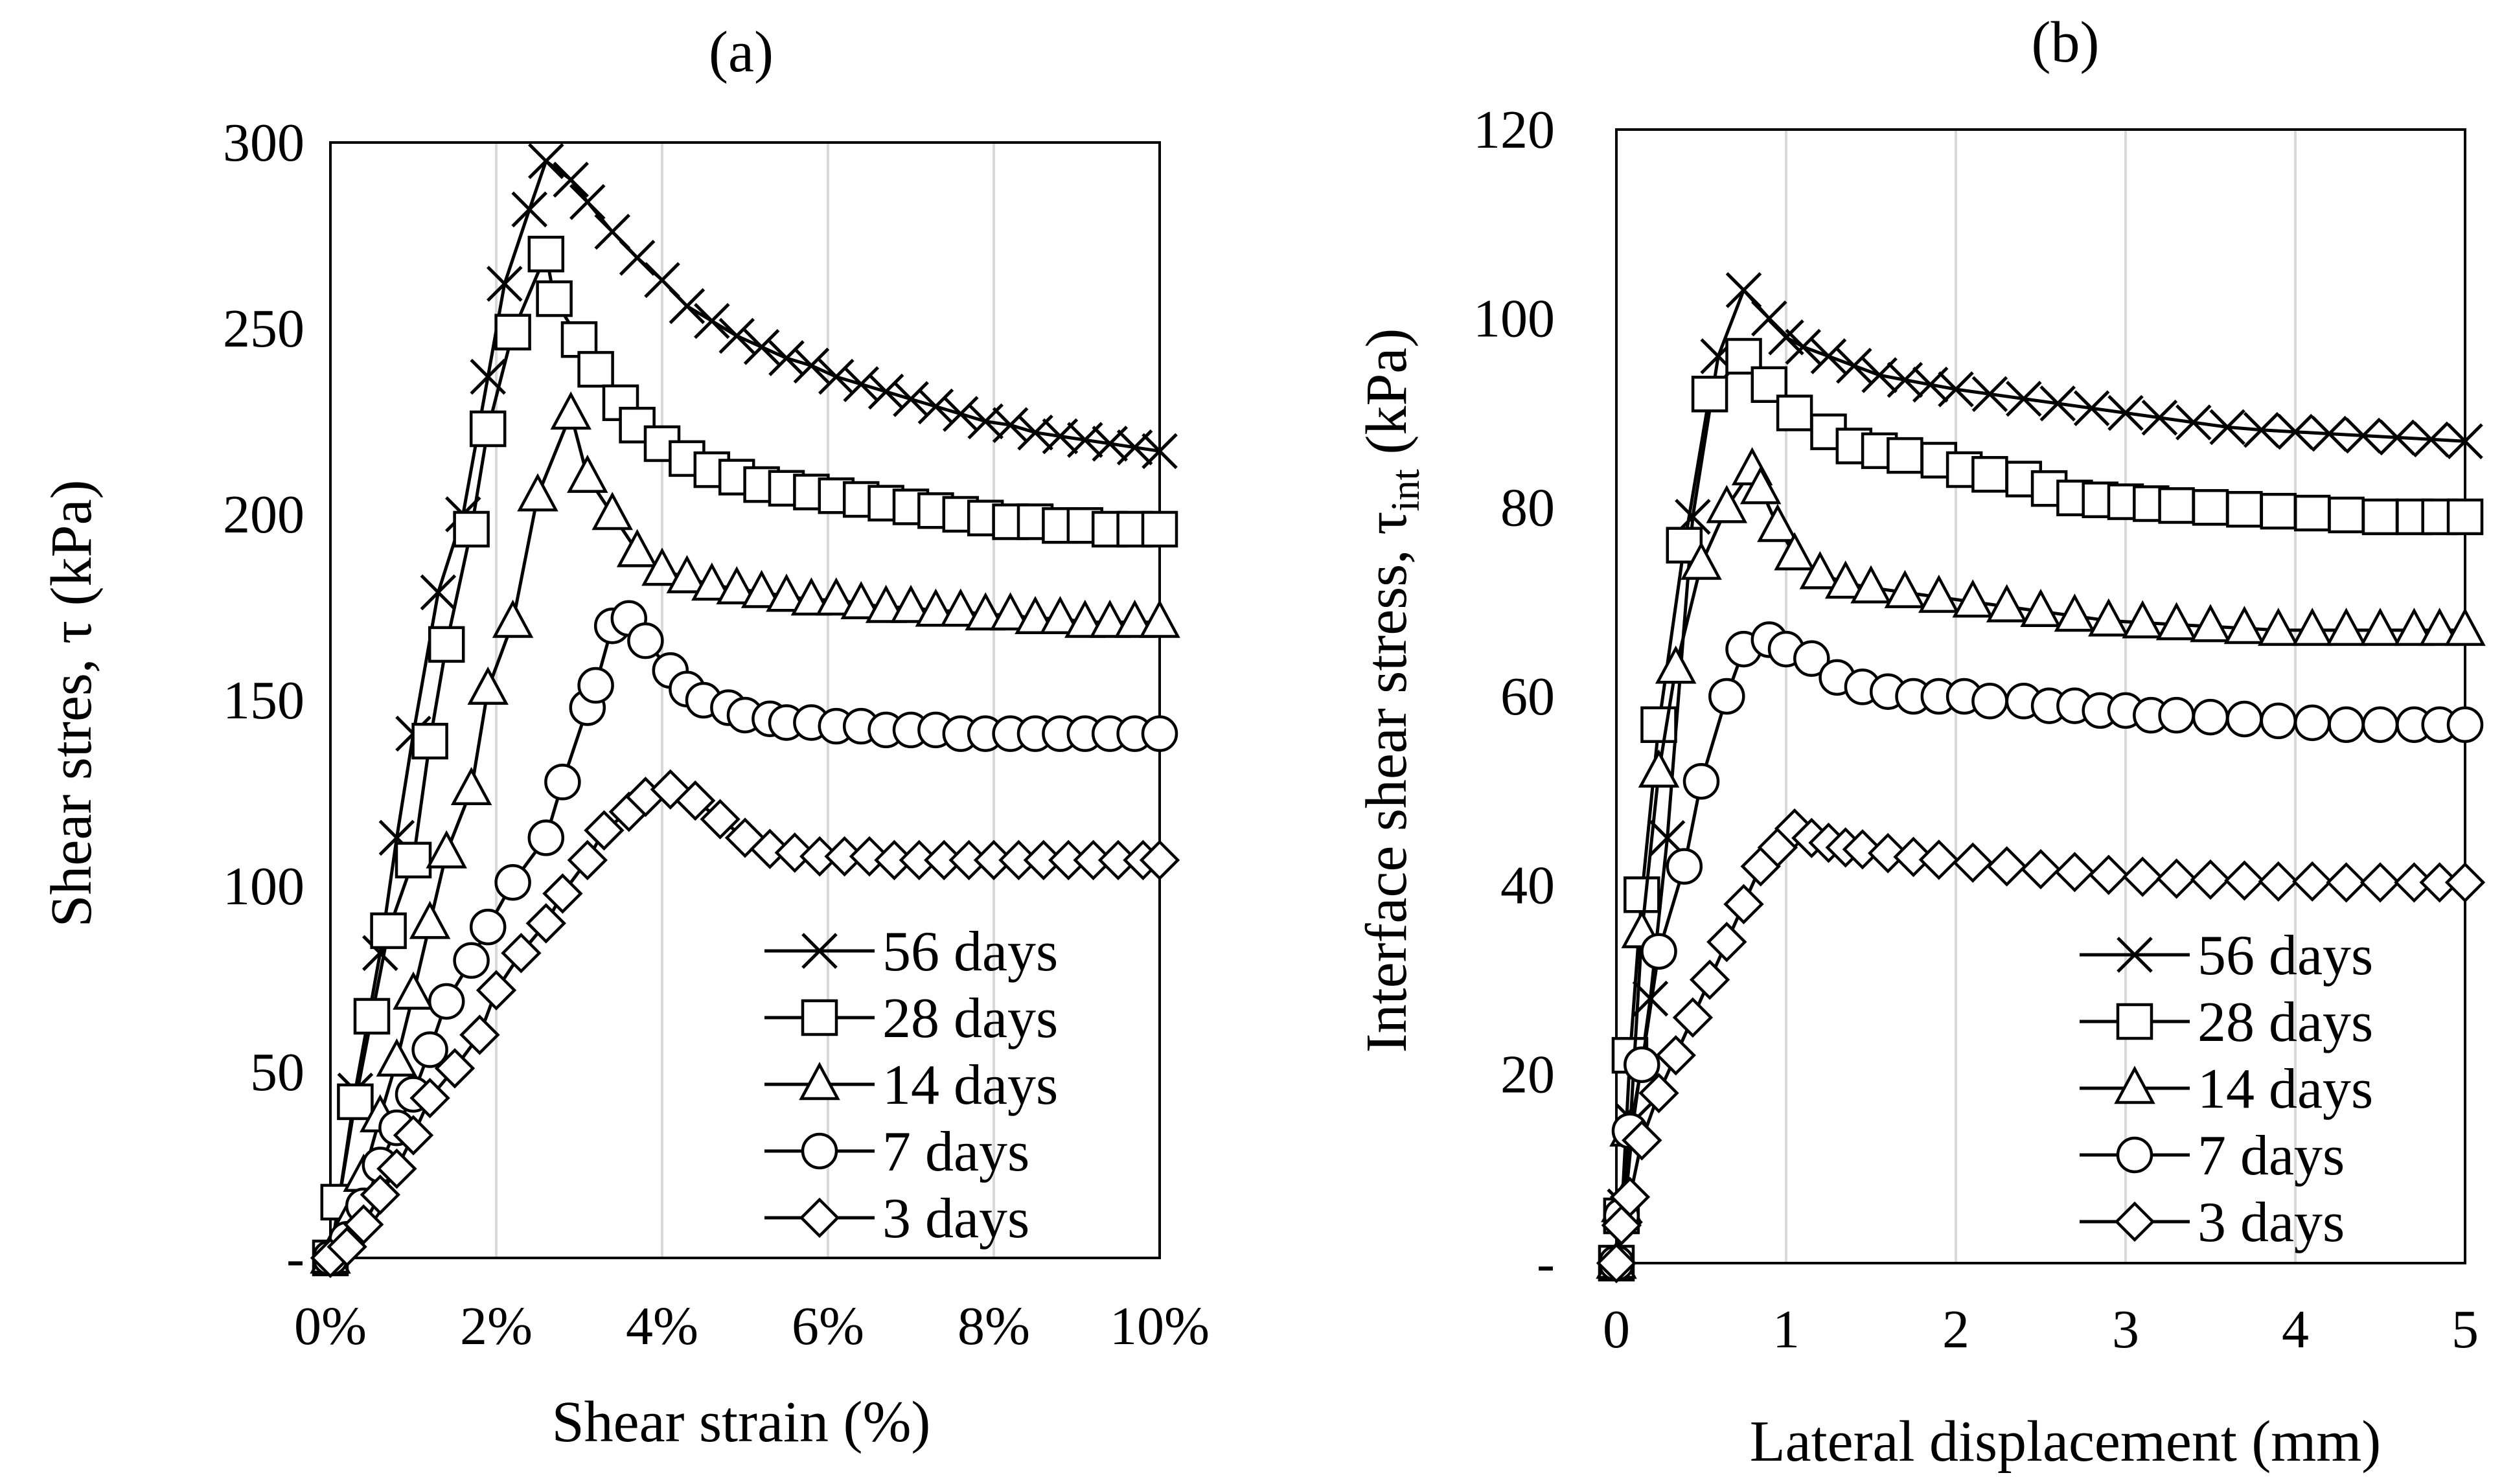 The width and height of the screenshot is (2502, 1484). I want to click on legend-label-a-28-days: 28 days, so click(970, 1018).